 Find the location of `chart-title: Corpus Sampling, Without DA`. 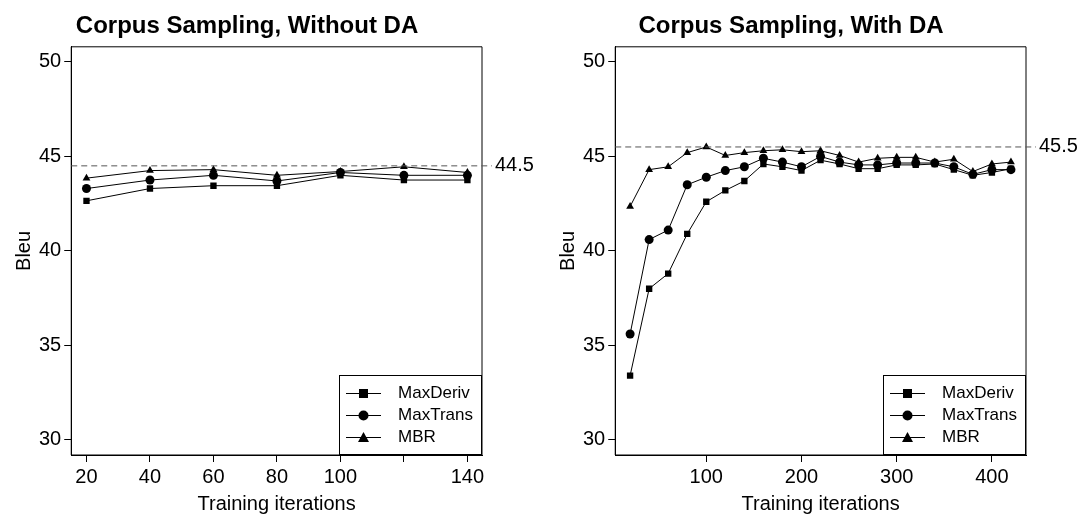

chart-title: Corpus Sampling, Without DA is located at coordinates (247, 25).